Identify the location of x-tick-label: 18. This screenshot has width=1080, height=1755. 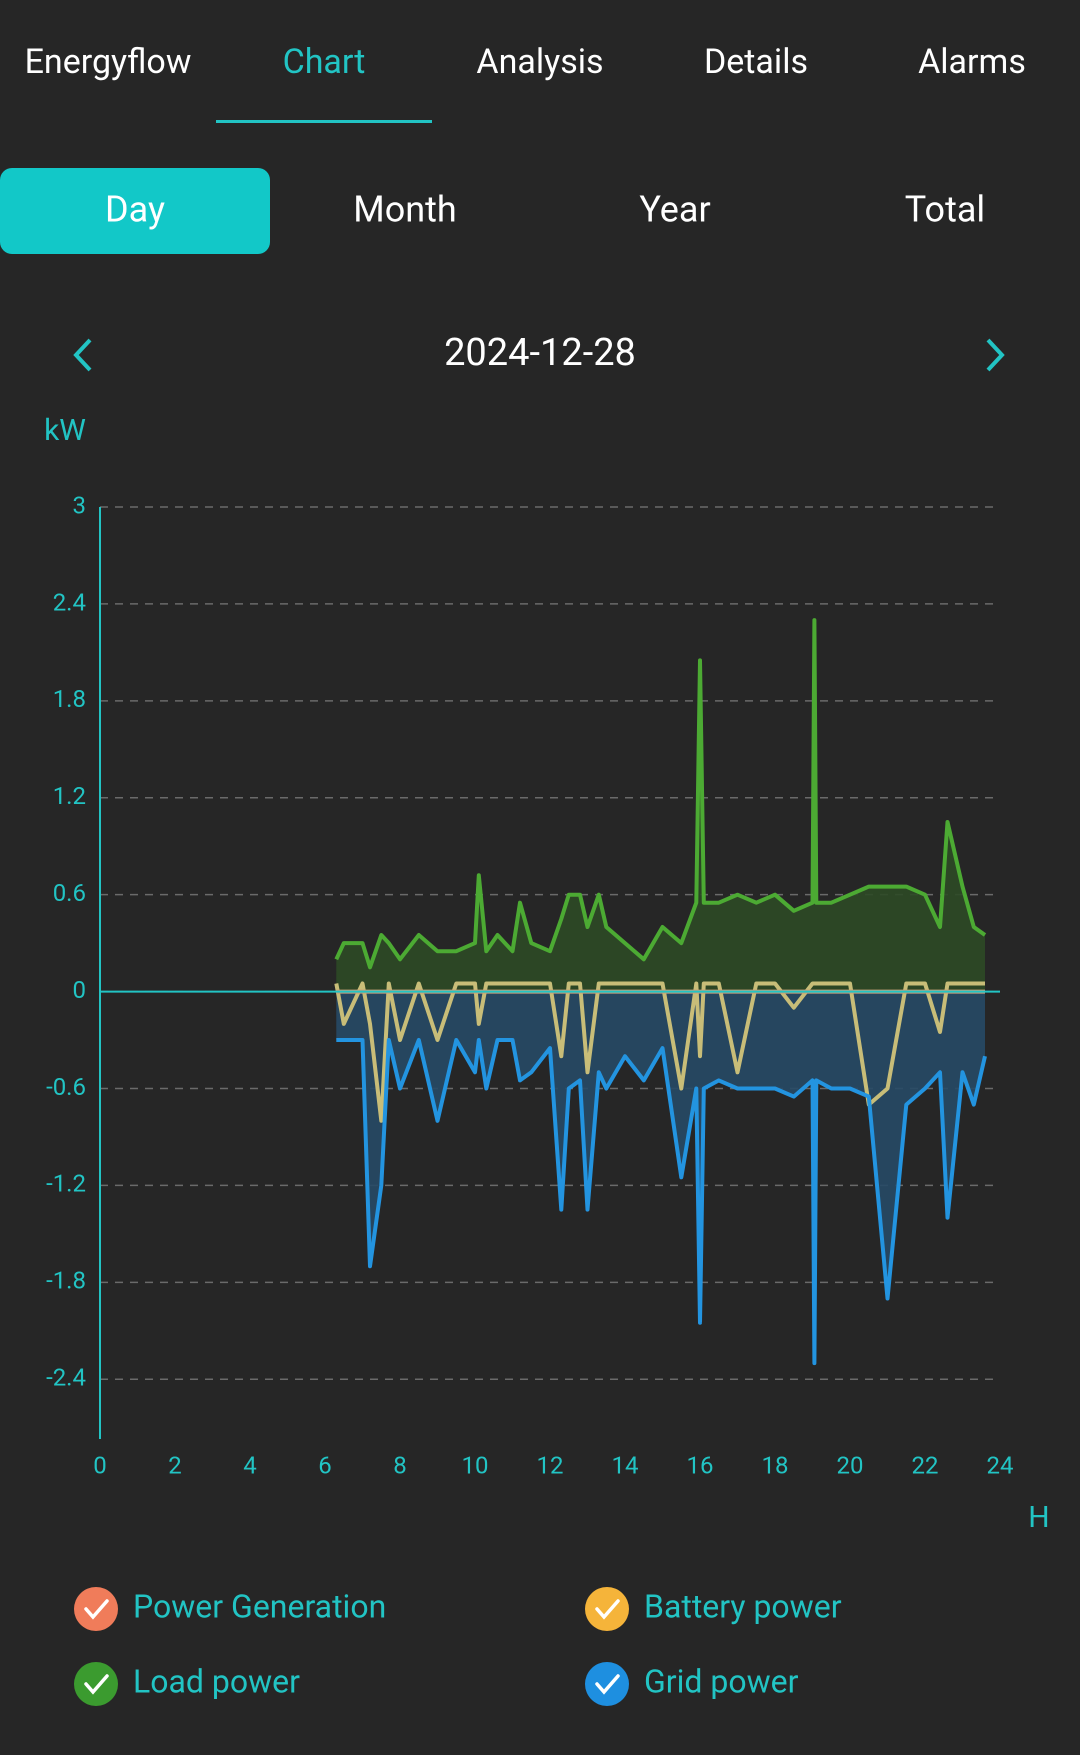
(775, 1465).